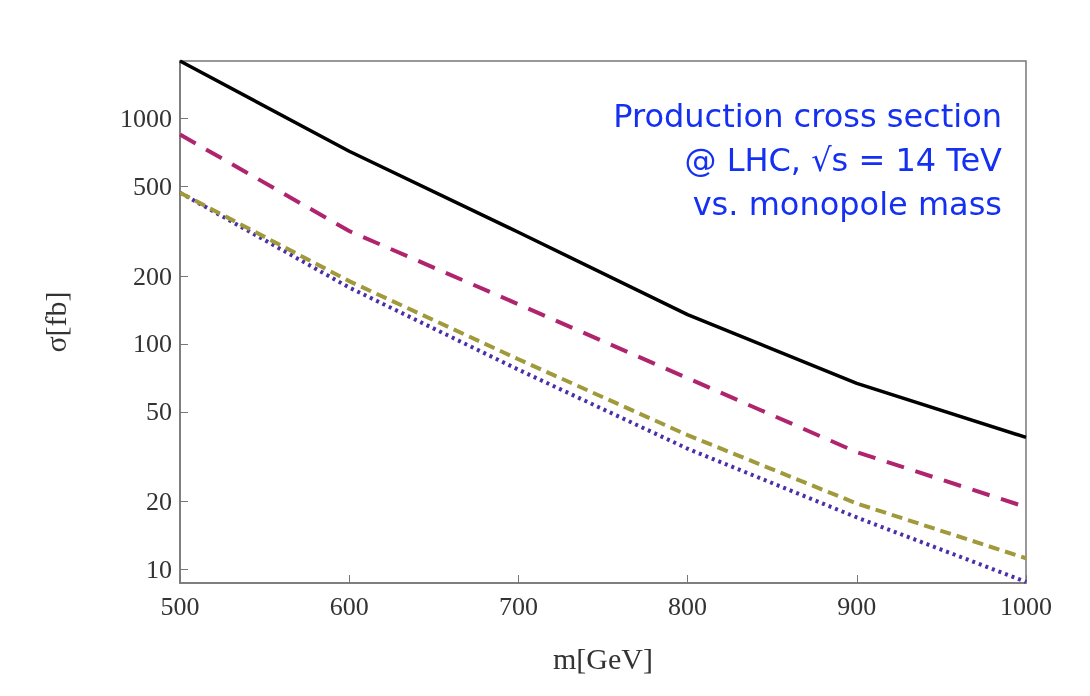 This screenshot has height=696, width=1090. Describe the element at coordinates (55, 322) in the screenshot. I see `y-axis-title: σ[fb]` at that location.